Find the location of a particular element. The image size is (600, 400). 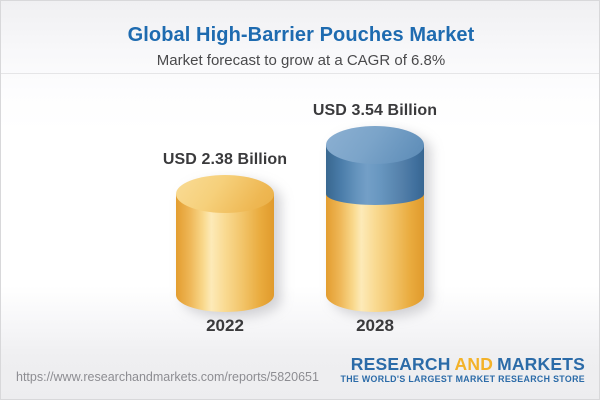

logo-word-and: AND is located at coordinates (474, 364).